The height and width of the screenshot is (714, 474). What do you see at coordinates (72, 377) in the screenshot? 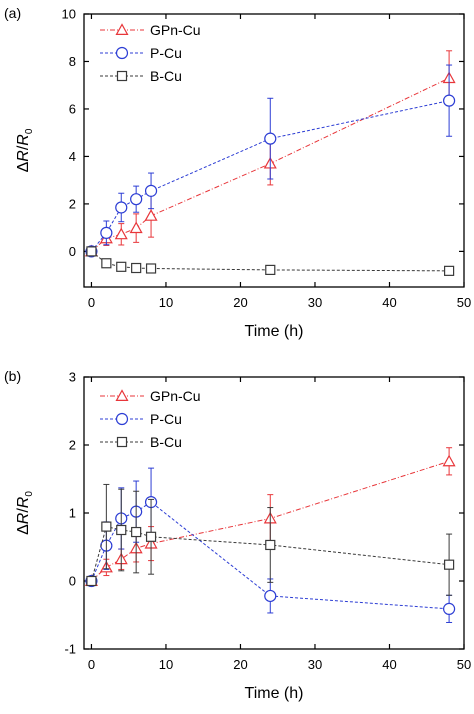
I see `y-tick-label: 3` at bounding box center [72, 377].